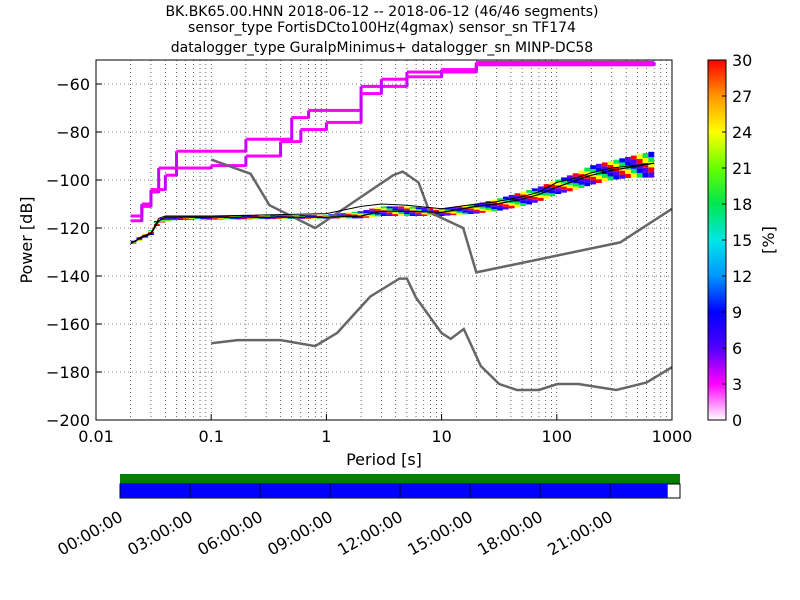  I want to click on timeline-tick-label: 03:00:00, so click(160, 533).